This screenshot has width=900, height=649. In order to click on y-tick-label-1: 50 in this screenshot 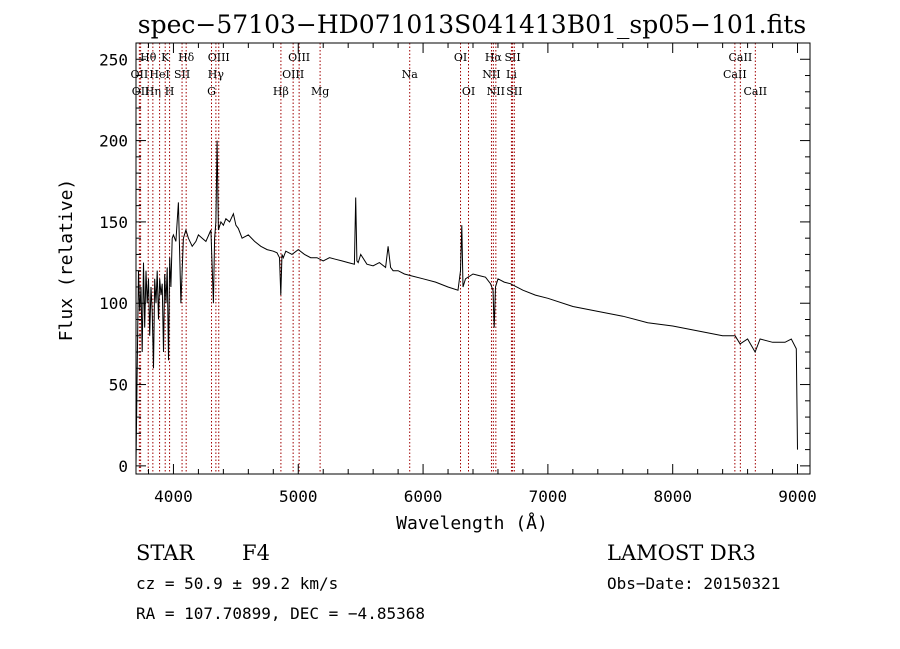, I will do `click(118, 385)`.